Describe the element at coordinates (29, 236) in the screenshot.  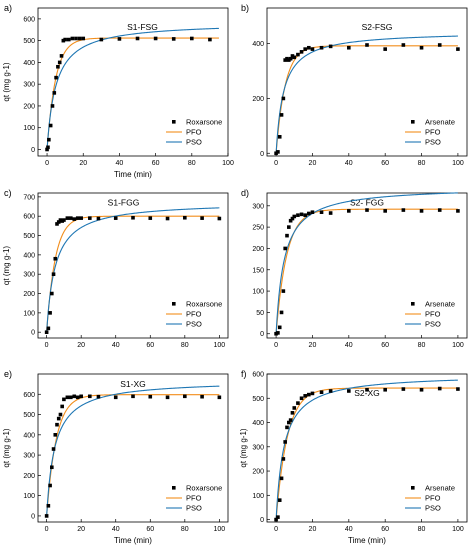
I see `y-tick-label: 500` at that location.